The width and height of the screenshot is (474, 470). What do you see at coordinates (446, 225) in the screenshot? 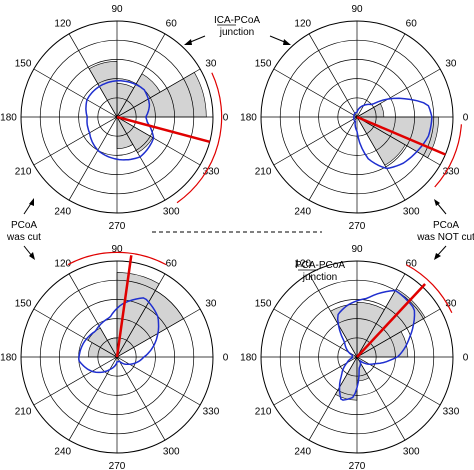
I see `notcut-label-line1: PCoA` at bounding box center [446, 225].